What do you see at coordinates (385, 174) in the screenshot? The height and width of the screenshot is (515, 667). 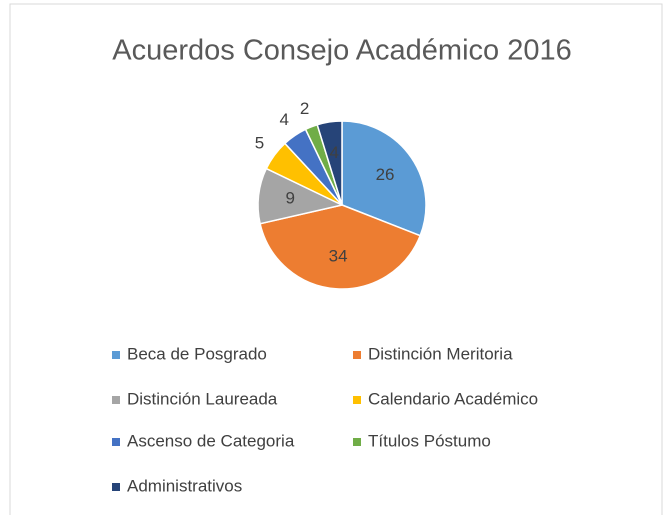 I see `data-label: 26` at bounding box center [385, 174].